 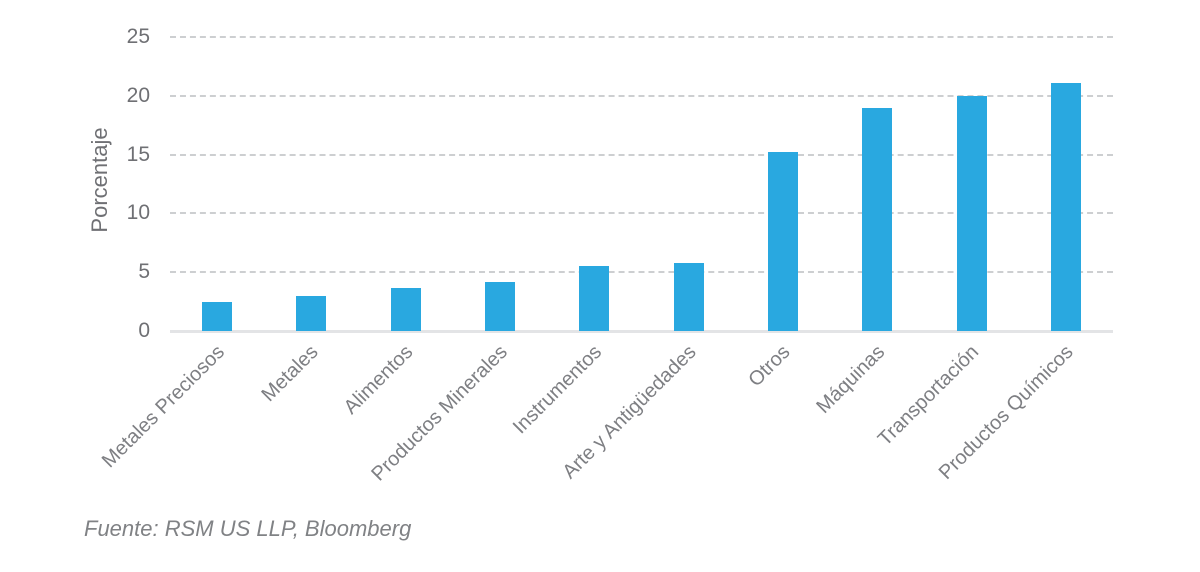 What do you see at coordinates (144, 330) in the screenshot?
I see `y-tick-label-0: 0` at bounding box center [144, 330].